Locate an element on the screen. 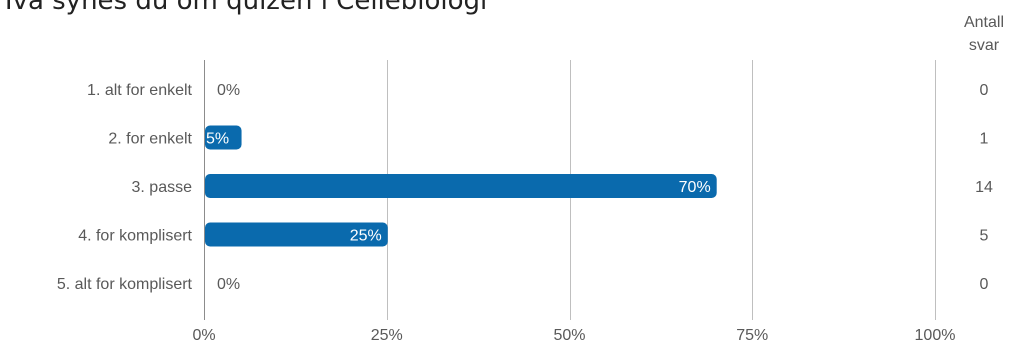 This screenshot has width=1014, height=345. category-label: 5. alt for komplisert is located at coordinates (125, 284).